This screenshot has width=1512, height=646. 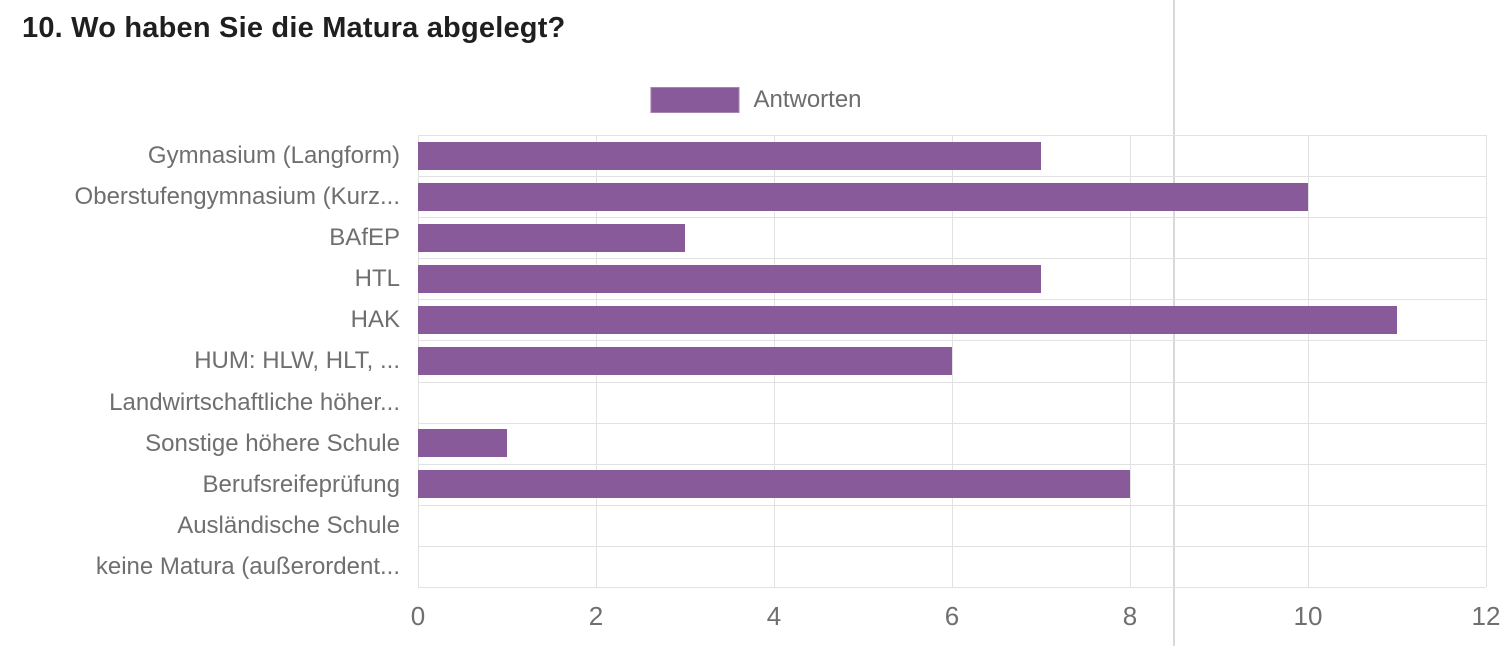 I want to click on category-label: Ausländische Schule, so click(x=288, y=525).